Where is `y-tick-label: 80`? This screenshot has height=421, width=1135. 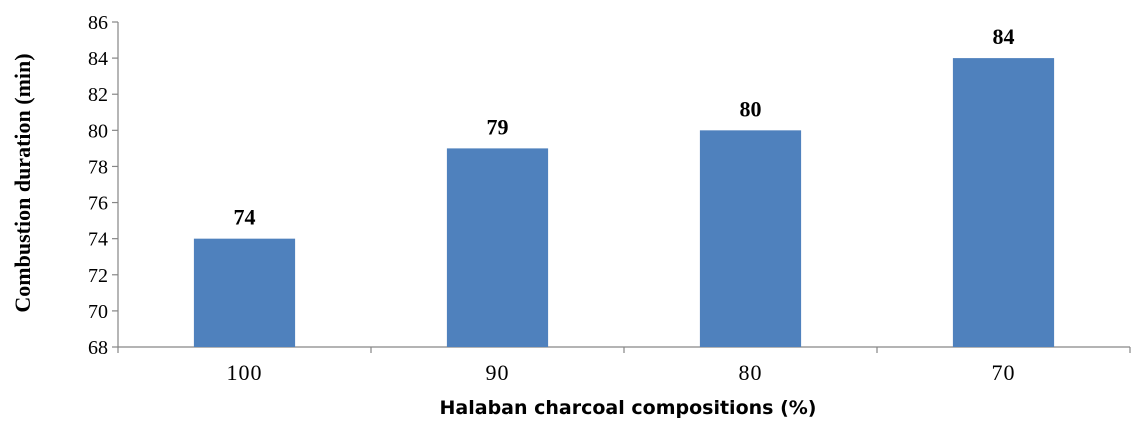
y-tick-label: 80 is located at coordinates (98, 131).